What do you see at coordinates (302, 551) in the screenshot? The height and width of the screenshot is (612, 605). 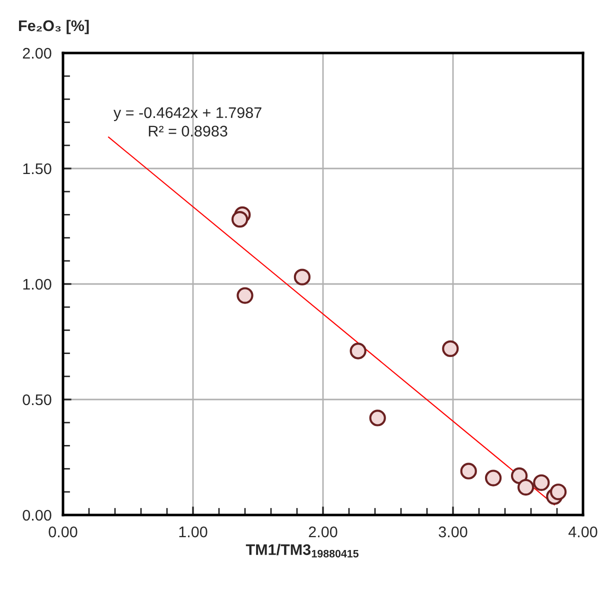 I see `x-axis-title: TM1/TM3$_{19880415}$` at bounding box center [302, 551].